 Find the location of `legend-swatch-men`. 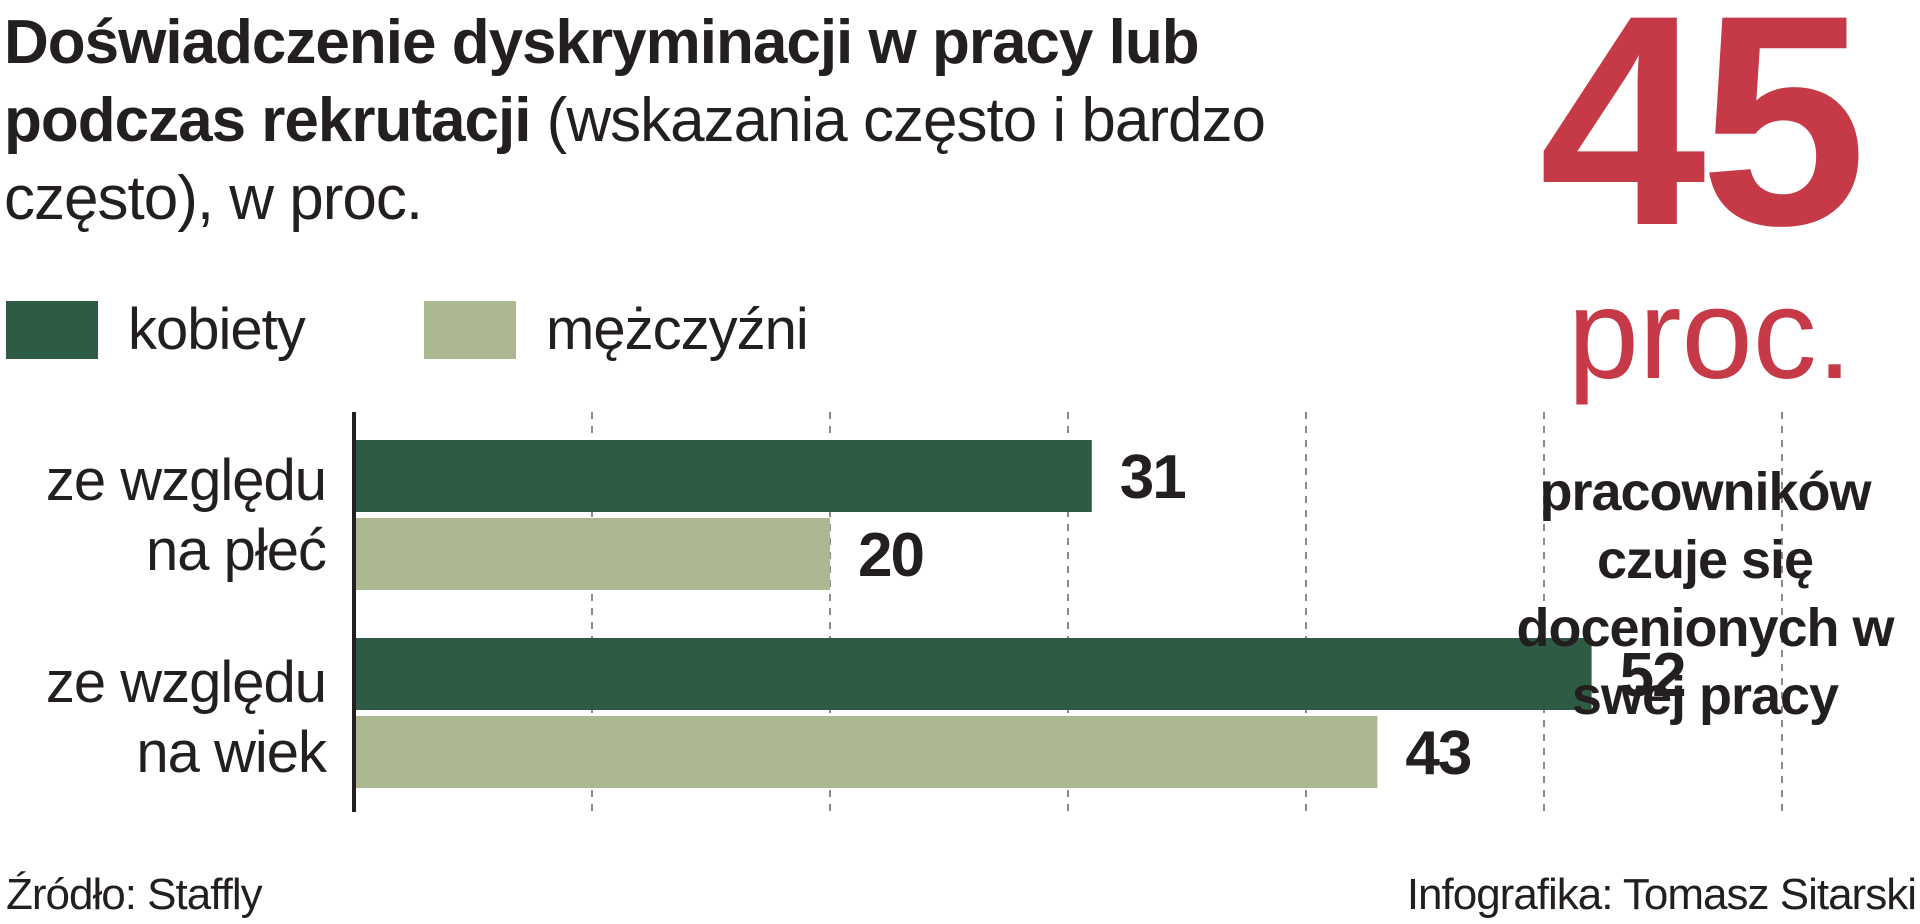

legend-swatch-men is located at coordinates (470, 329).